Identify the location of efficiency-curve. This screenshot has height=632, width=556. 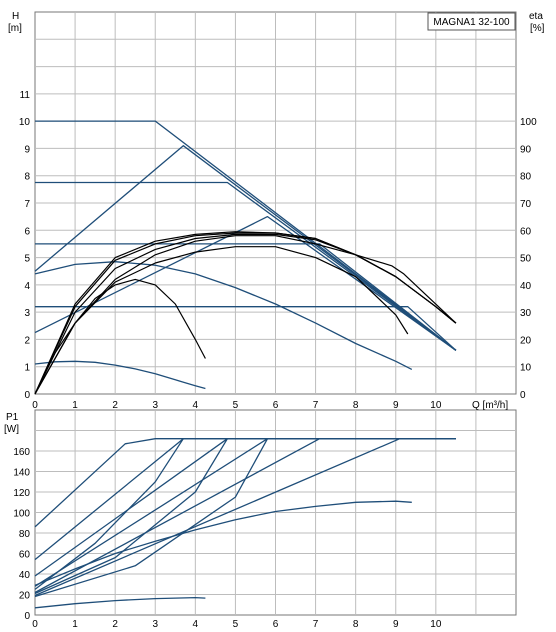
(120, 336).